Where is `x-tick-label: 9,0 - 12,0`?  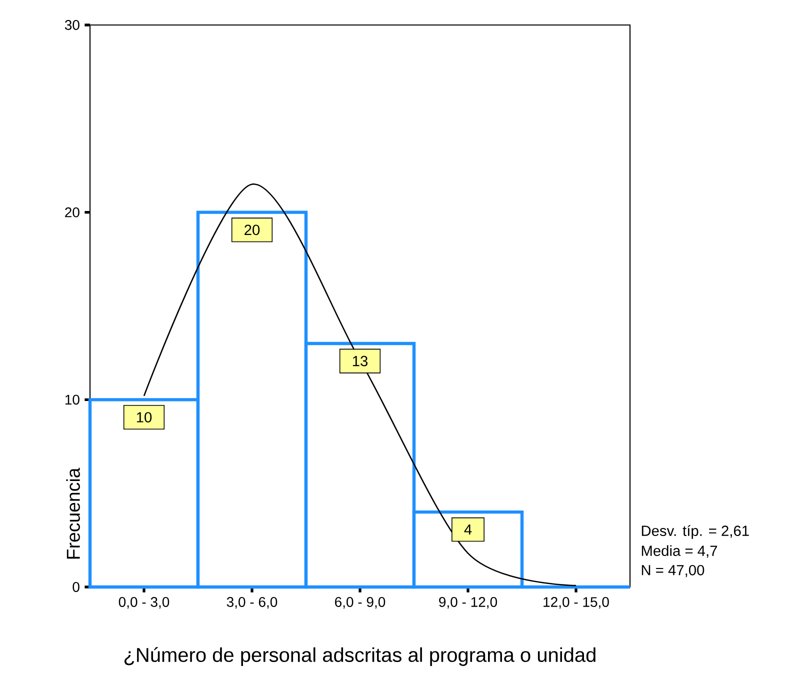 x-tick-label: 9,0 - 12,0 is located at coordinates (468, 603).